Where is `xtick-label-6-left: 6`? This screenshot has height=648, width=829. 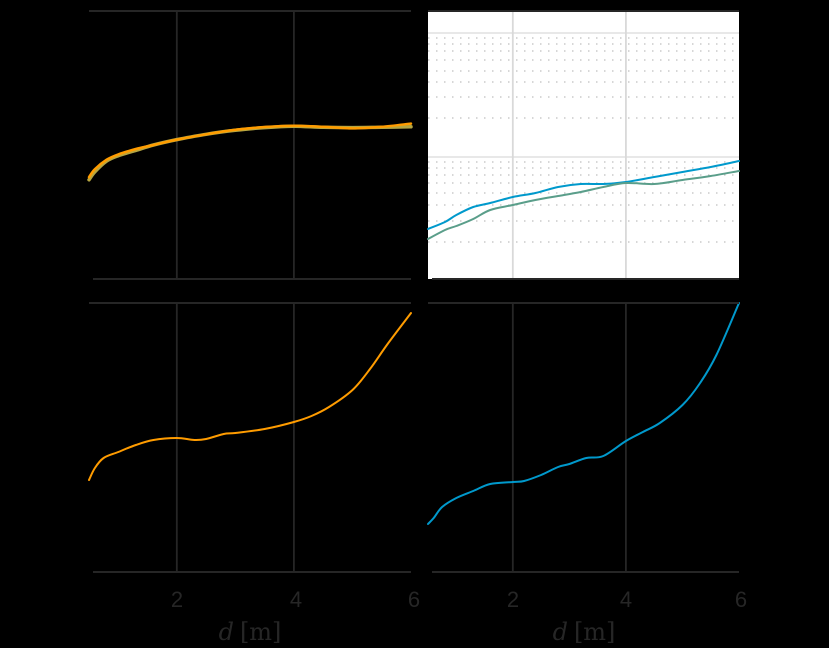 xtick-label-6-left: 6 is located at coordinates (414, 599).